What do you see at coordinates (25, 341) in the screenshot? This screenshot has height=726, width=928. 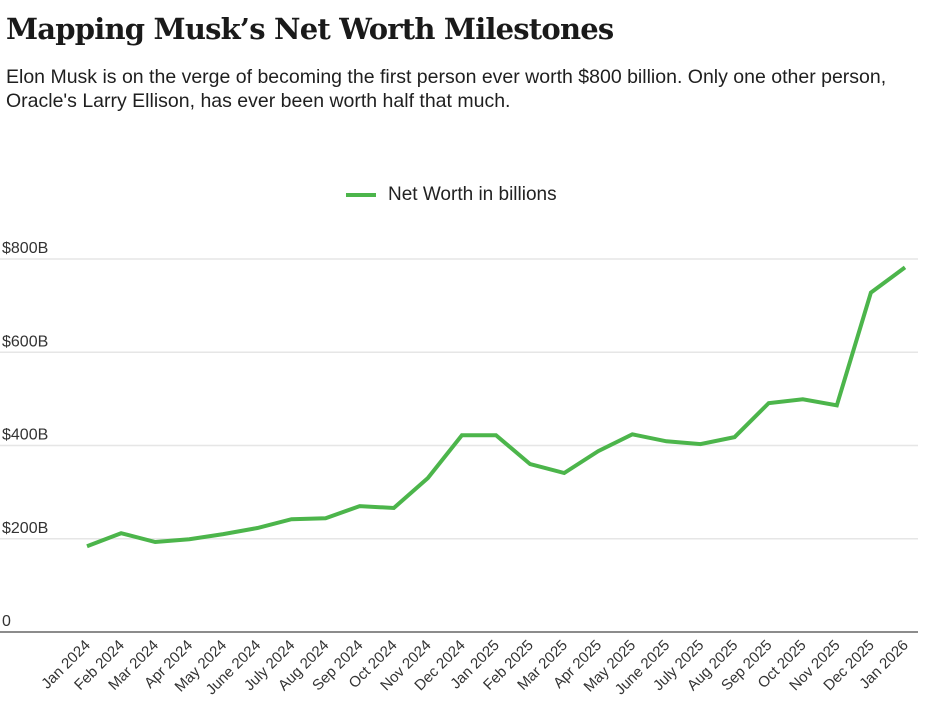 I see `y-tick-label: $600B` at bounding box center [25, 341].